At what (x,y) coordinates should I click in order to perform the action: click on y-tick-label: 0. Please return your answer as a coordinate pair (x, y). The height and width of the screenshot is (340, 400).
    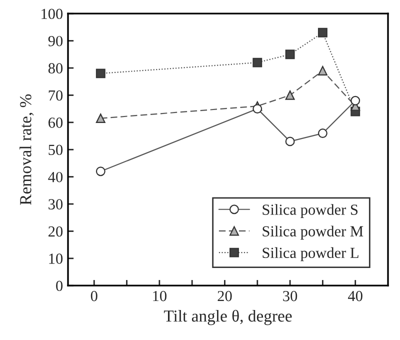
    Looking at the image, I should click on (59, 286).